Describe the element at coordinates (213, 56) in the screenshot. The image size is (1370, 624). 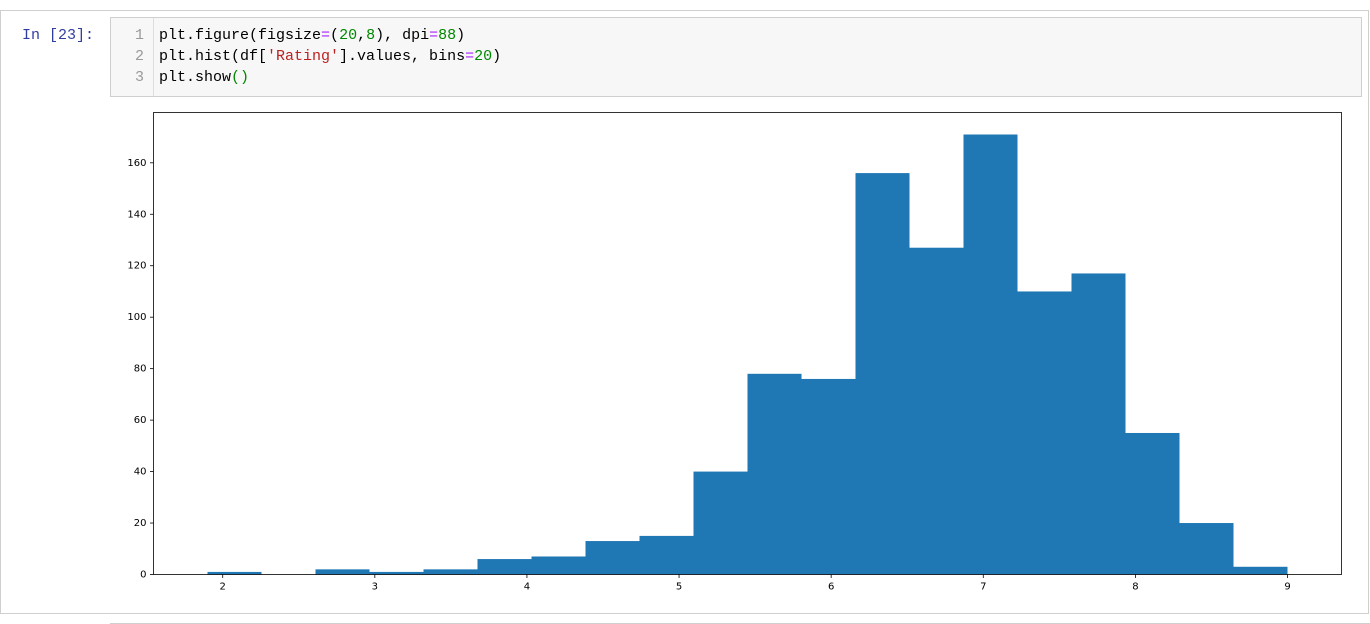
I see `code-token: plt.hist(df[` at that location.